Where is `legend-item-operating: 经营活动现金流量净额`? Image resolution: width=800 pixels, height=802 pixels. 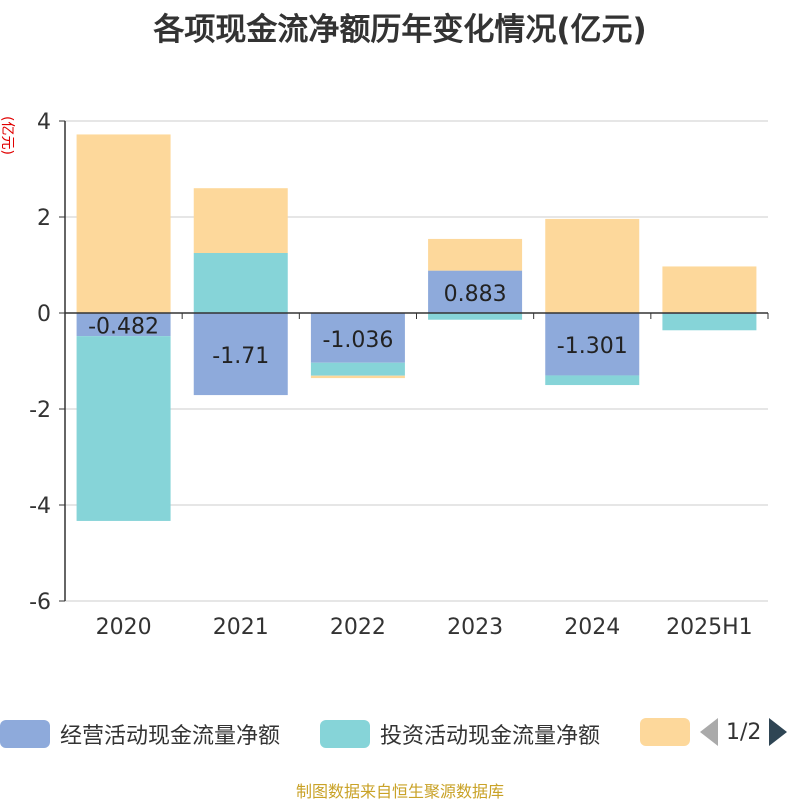 legend-item-operating: 经营活动现金流量净额 is located at coordinates (140, 734).